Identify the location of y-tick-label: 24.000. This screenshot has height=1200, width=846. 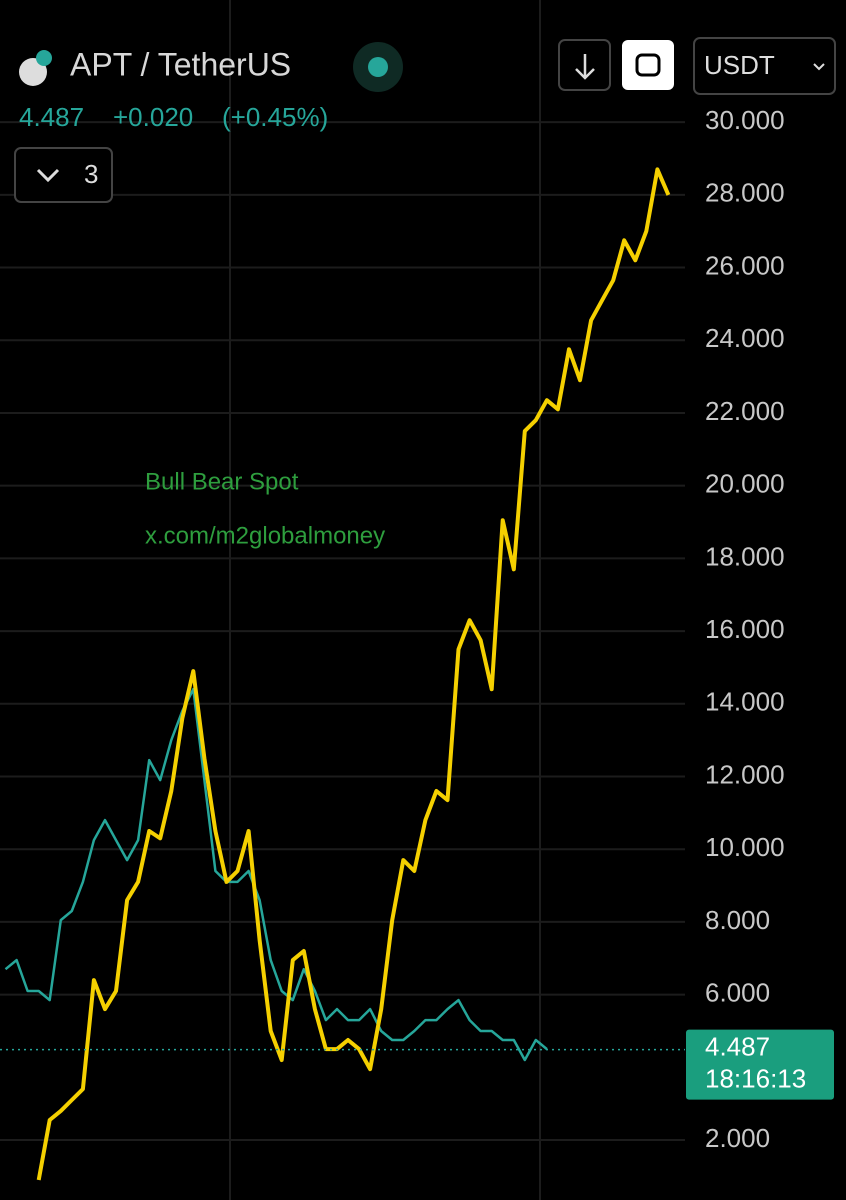
(745, 338).